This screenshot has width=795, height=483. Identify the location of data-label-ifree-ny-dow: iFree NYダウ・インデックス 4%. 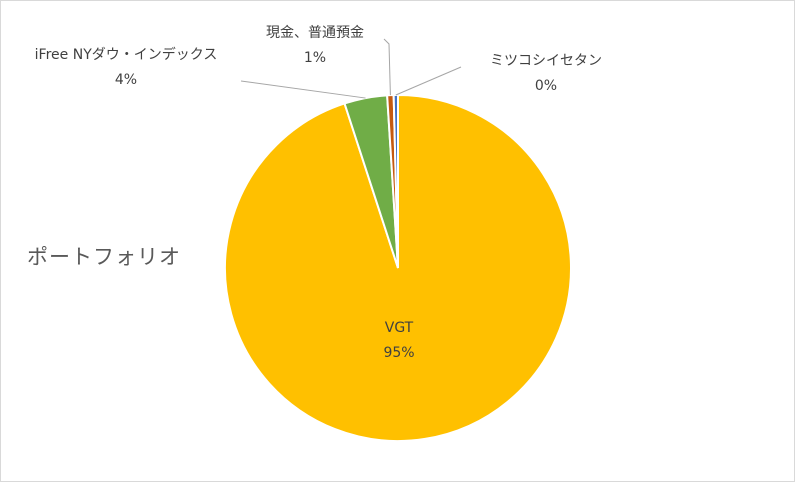
(126, 68).